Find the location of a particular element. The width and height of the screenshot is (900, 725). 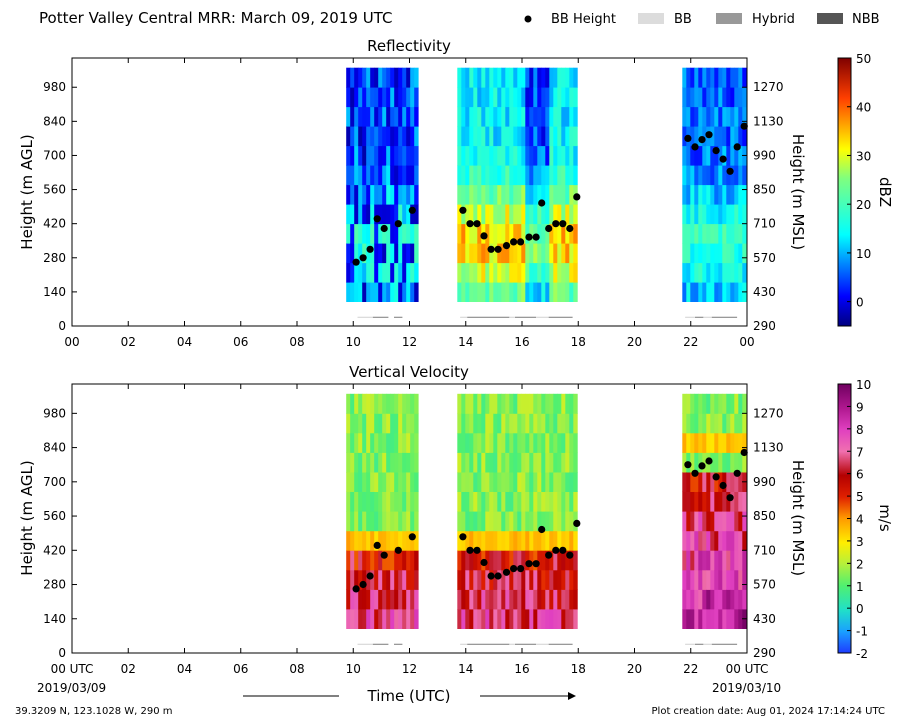

x-tick-label: 14 is located at coordinates (465, 669).